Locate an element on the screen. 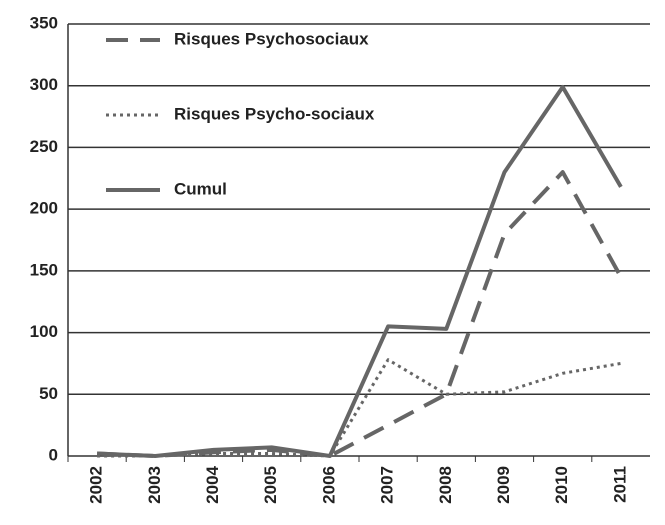  y-tick-label: 100 is located at coordinates (44, 331).